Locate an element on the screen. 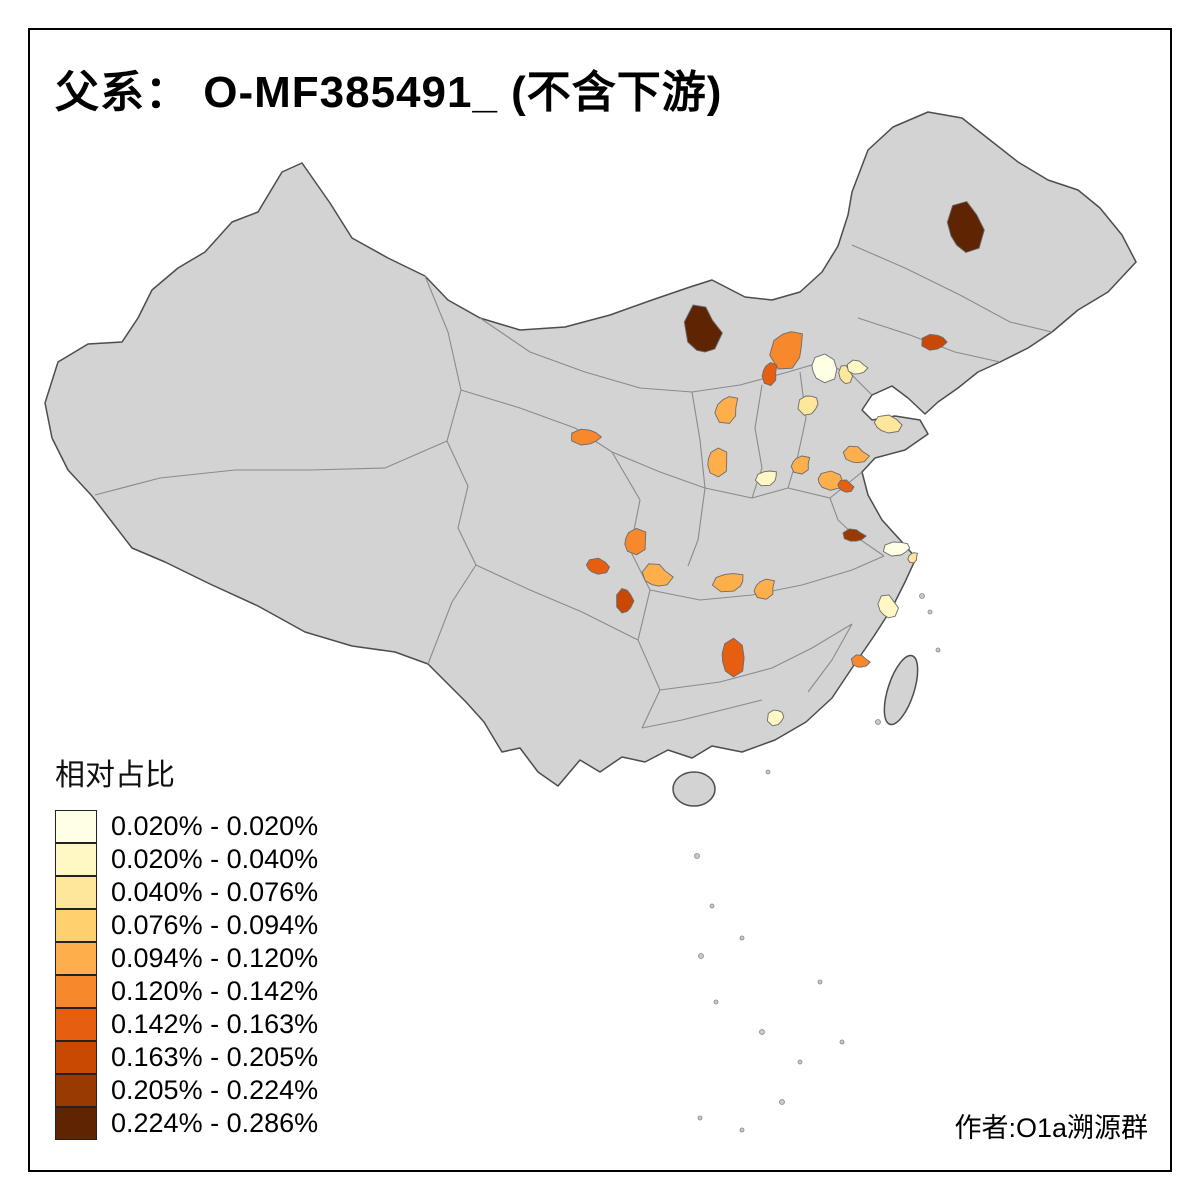  legend-range-label: 0.094% - 0.120% is located at coordinates (215, 958).